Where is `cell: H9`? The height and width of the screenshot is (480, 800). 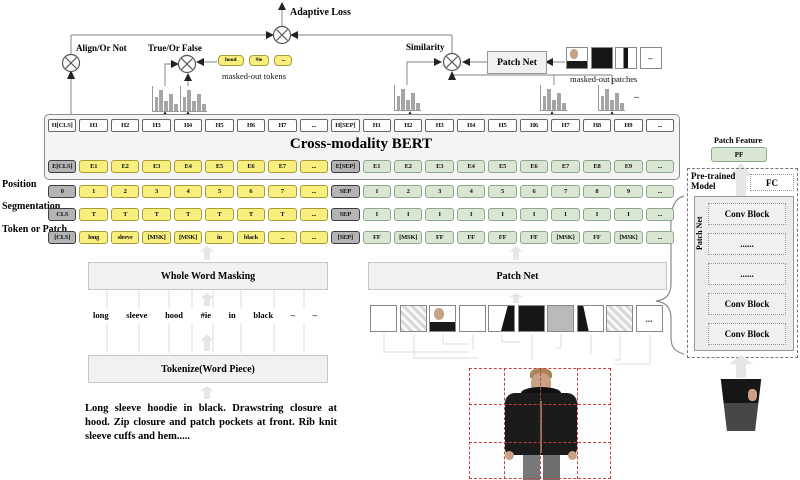 cell: H9 is located at coordinates (628, 125).